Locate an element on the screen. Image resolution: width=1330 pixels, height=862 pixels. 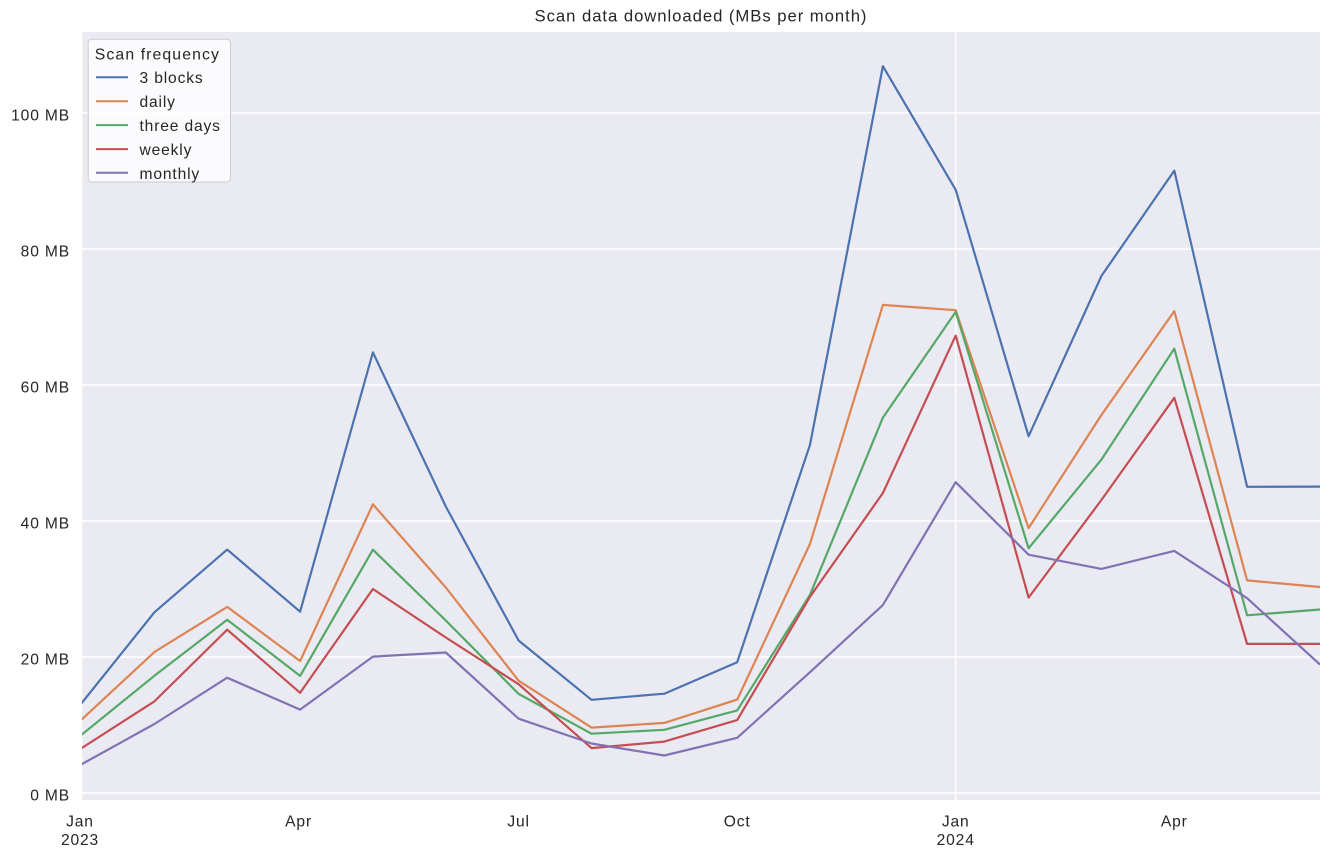
svg-text: Scan frequency is located at coordinates (157, 54).